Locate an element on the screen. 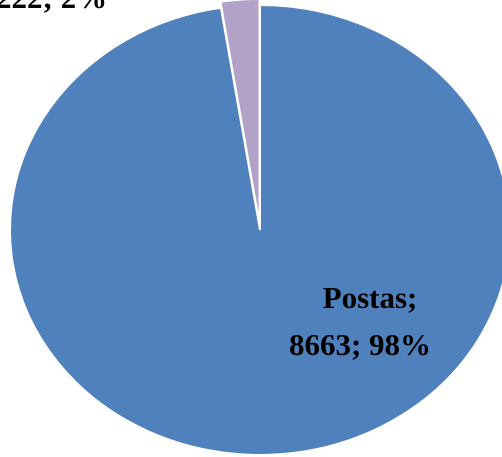  slice-label: Postas; is located at coordinates (370, 297).